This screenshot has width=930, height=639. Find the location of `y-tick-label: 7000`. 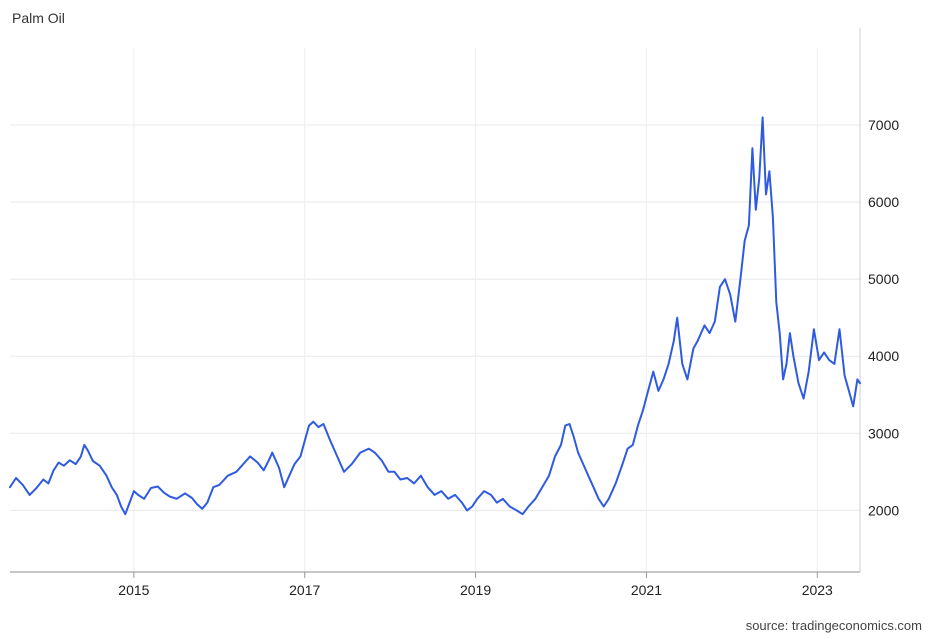

y-tick-label: 7000 is located at coordinates (883, 125).